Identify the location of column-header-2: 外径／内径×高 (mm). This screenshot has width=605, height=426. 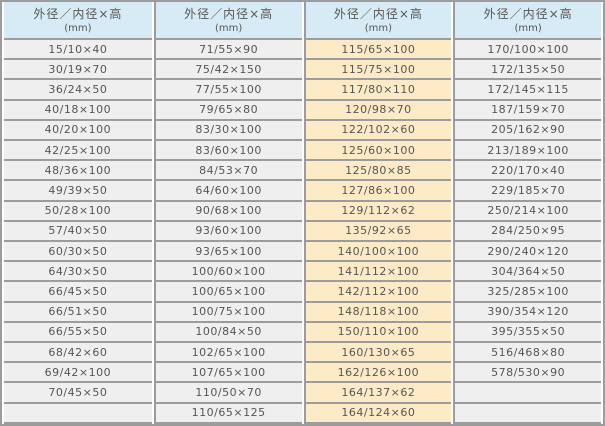
(227, 21).